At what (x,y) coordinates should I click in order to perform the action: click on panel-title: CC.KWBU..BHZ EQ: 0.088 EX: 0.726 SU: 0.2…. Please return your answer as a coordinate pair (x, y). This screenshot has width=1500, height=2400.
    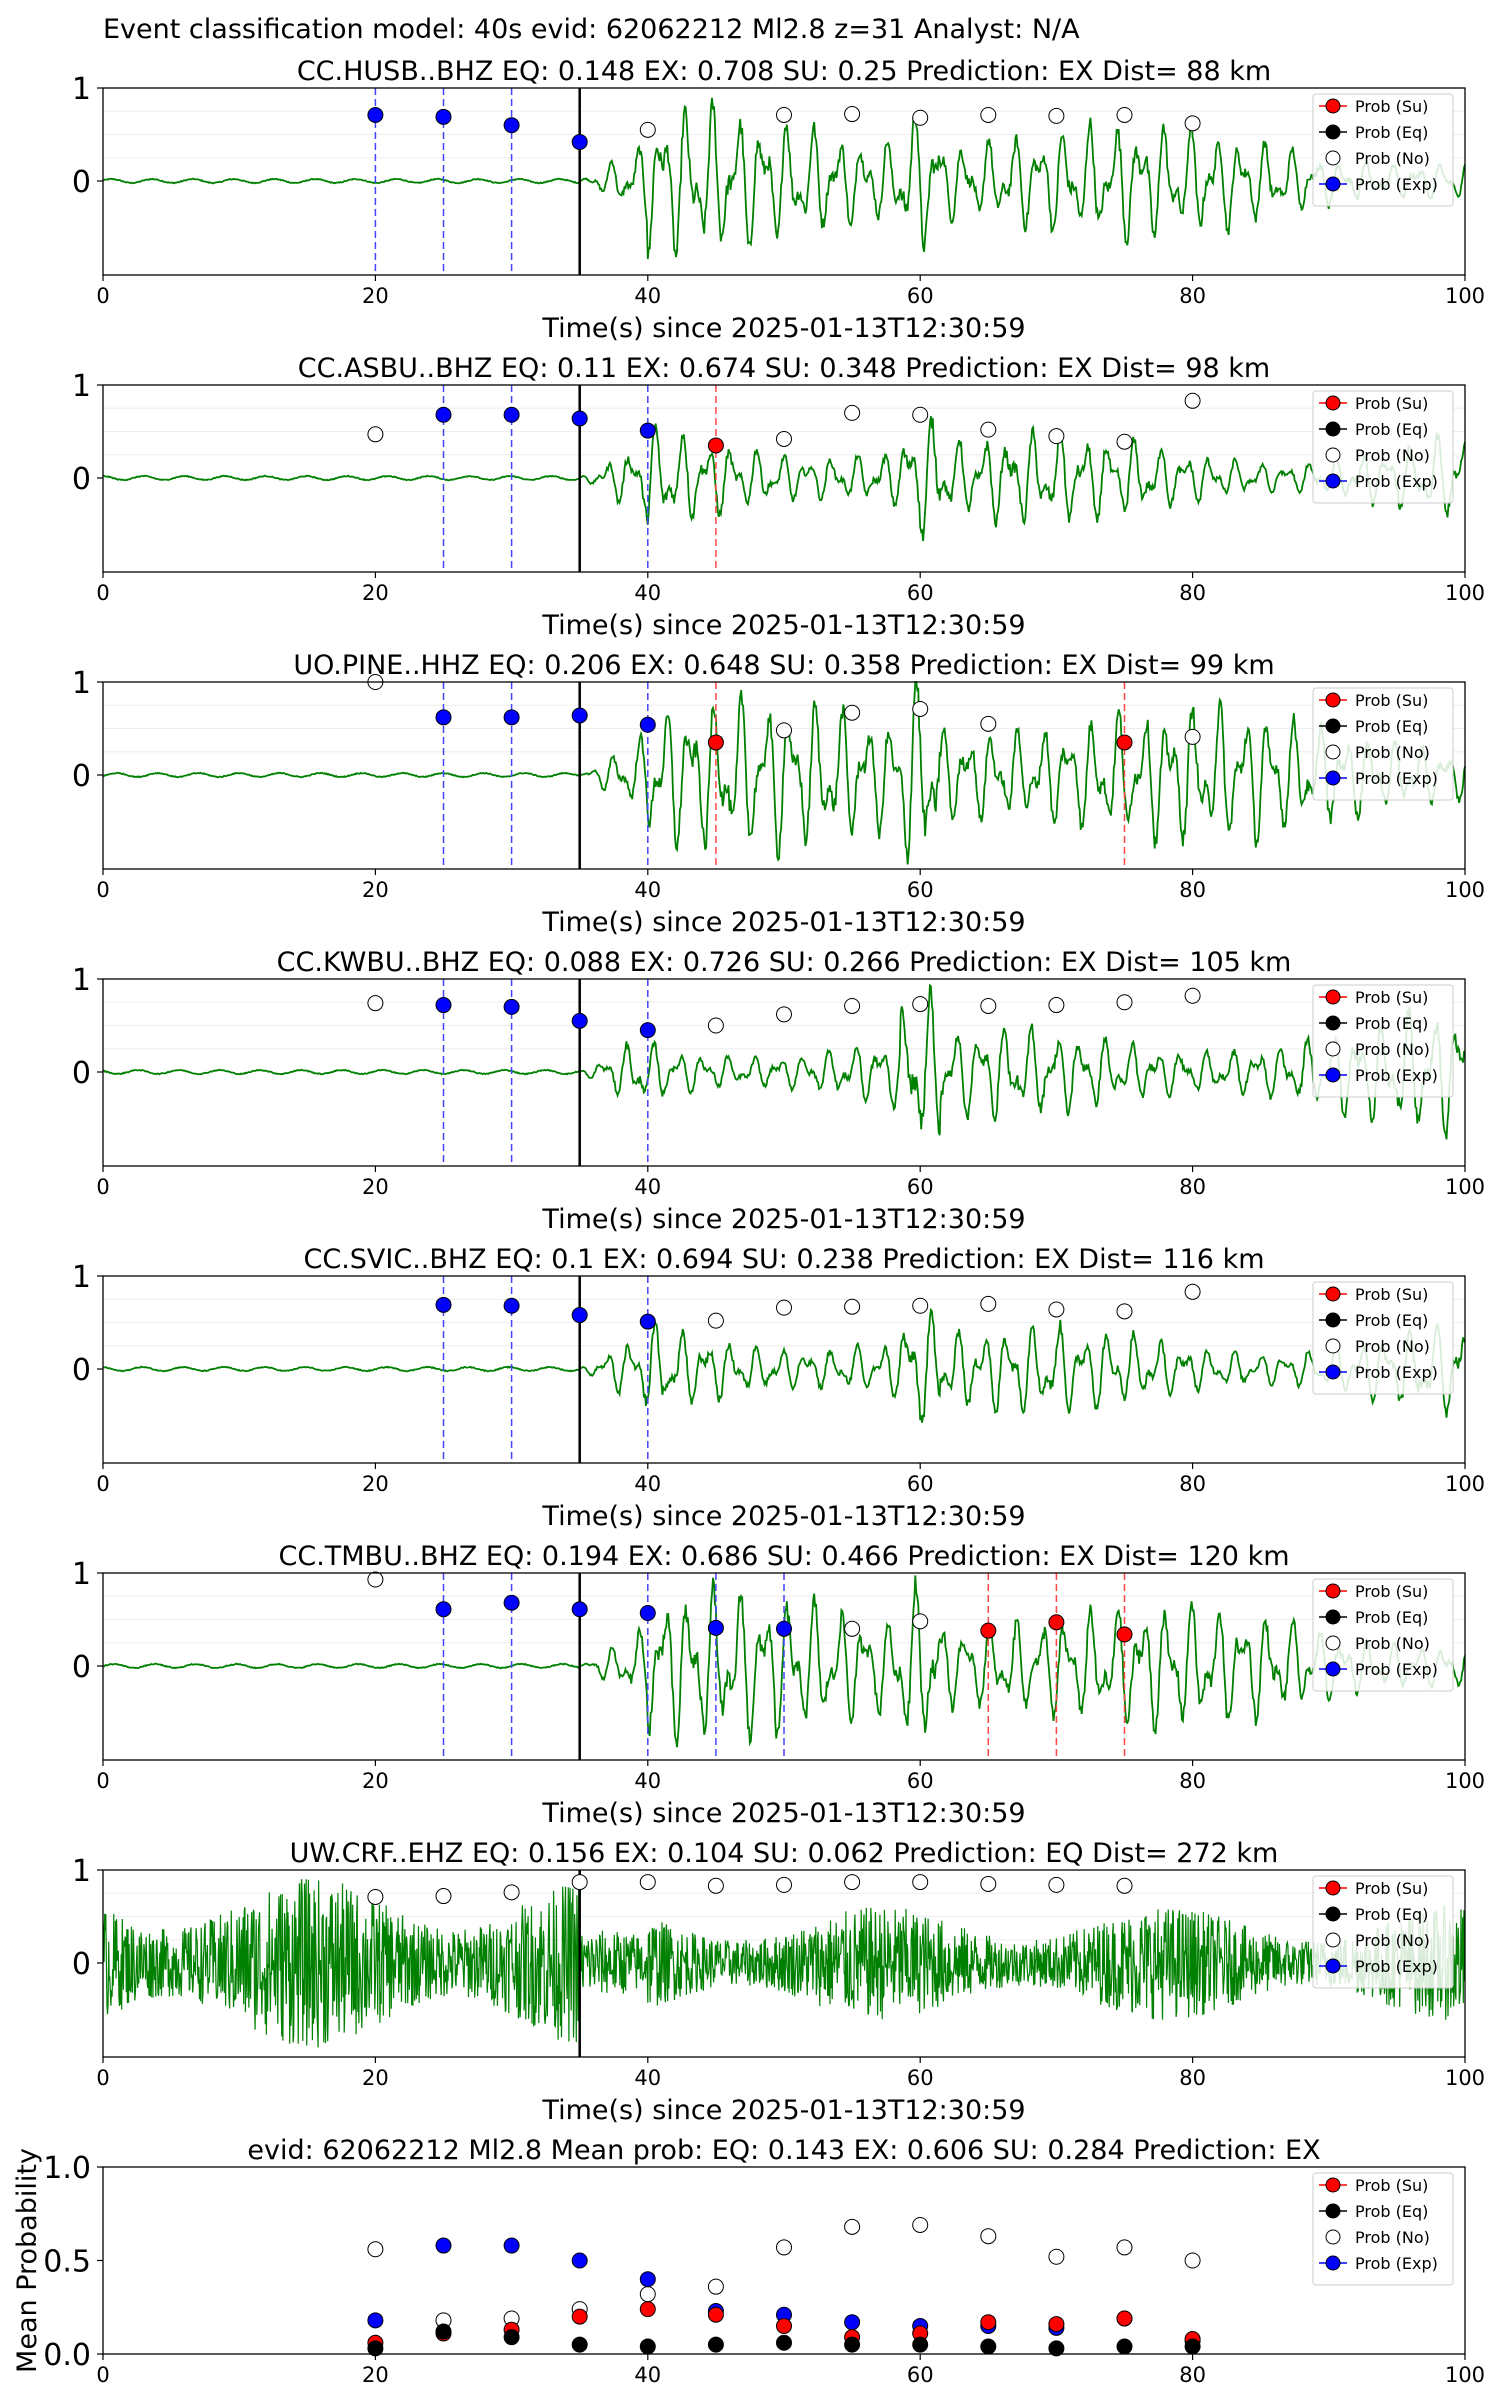
    Looking at the image, I should click on (784, 962).